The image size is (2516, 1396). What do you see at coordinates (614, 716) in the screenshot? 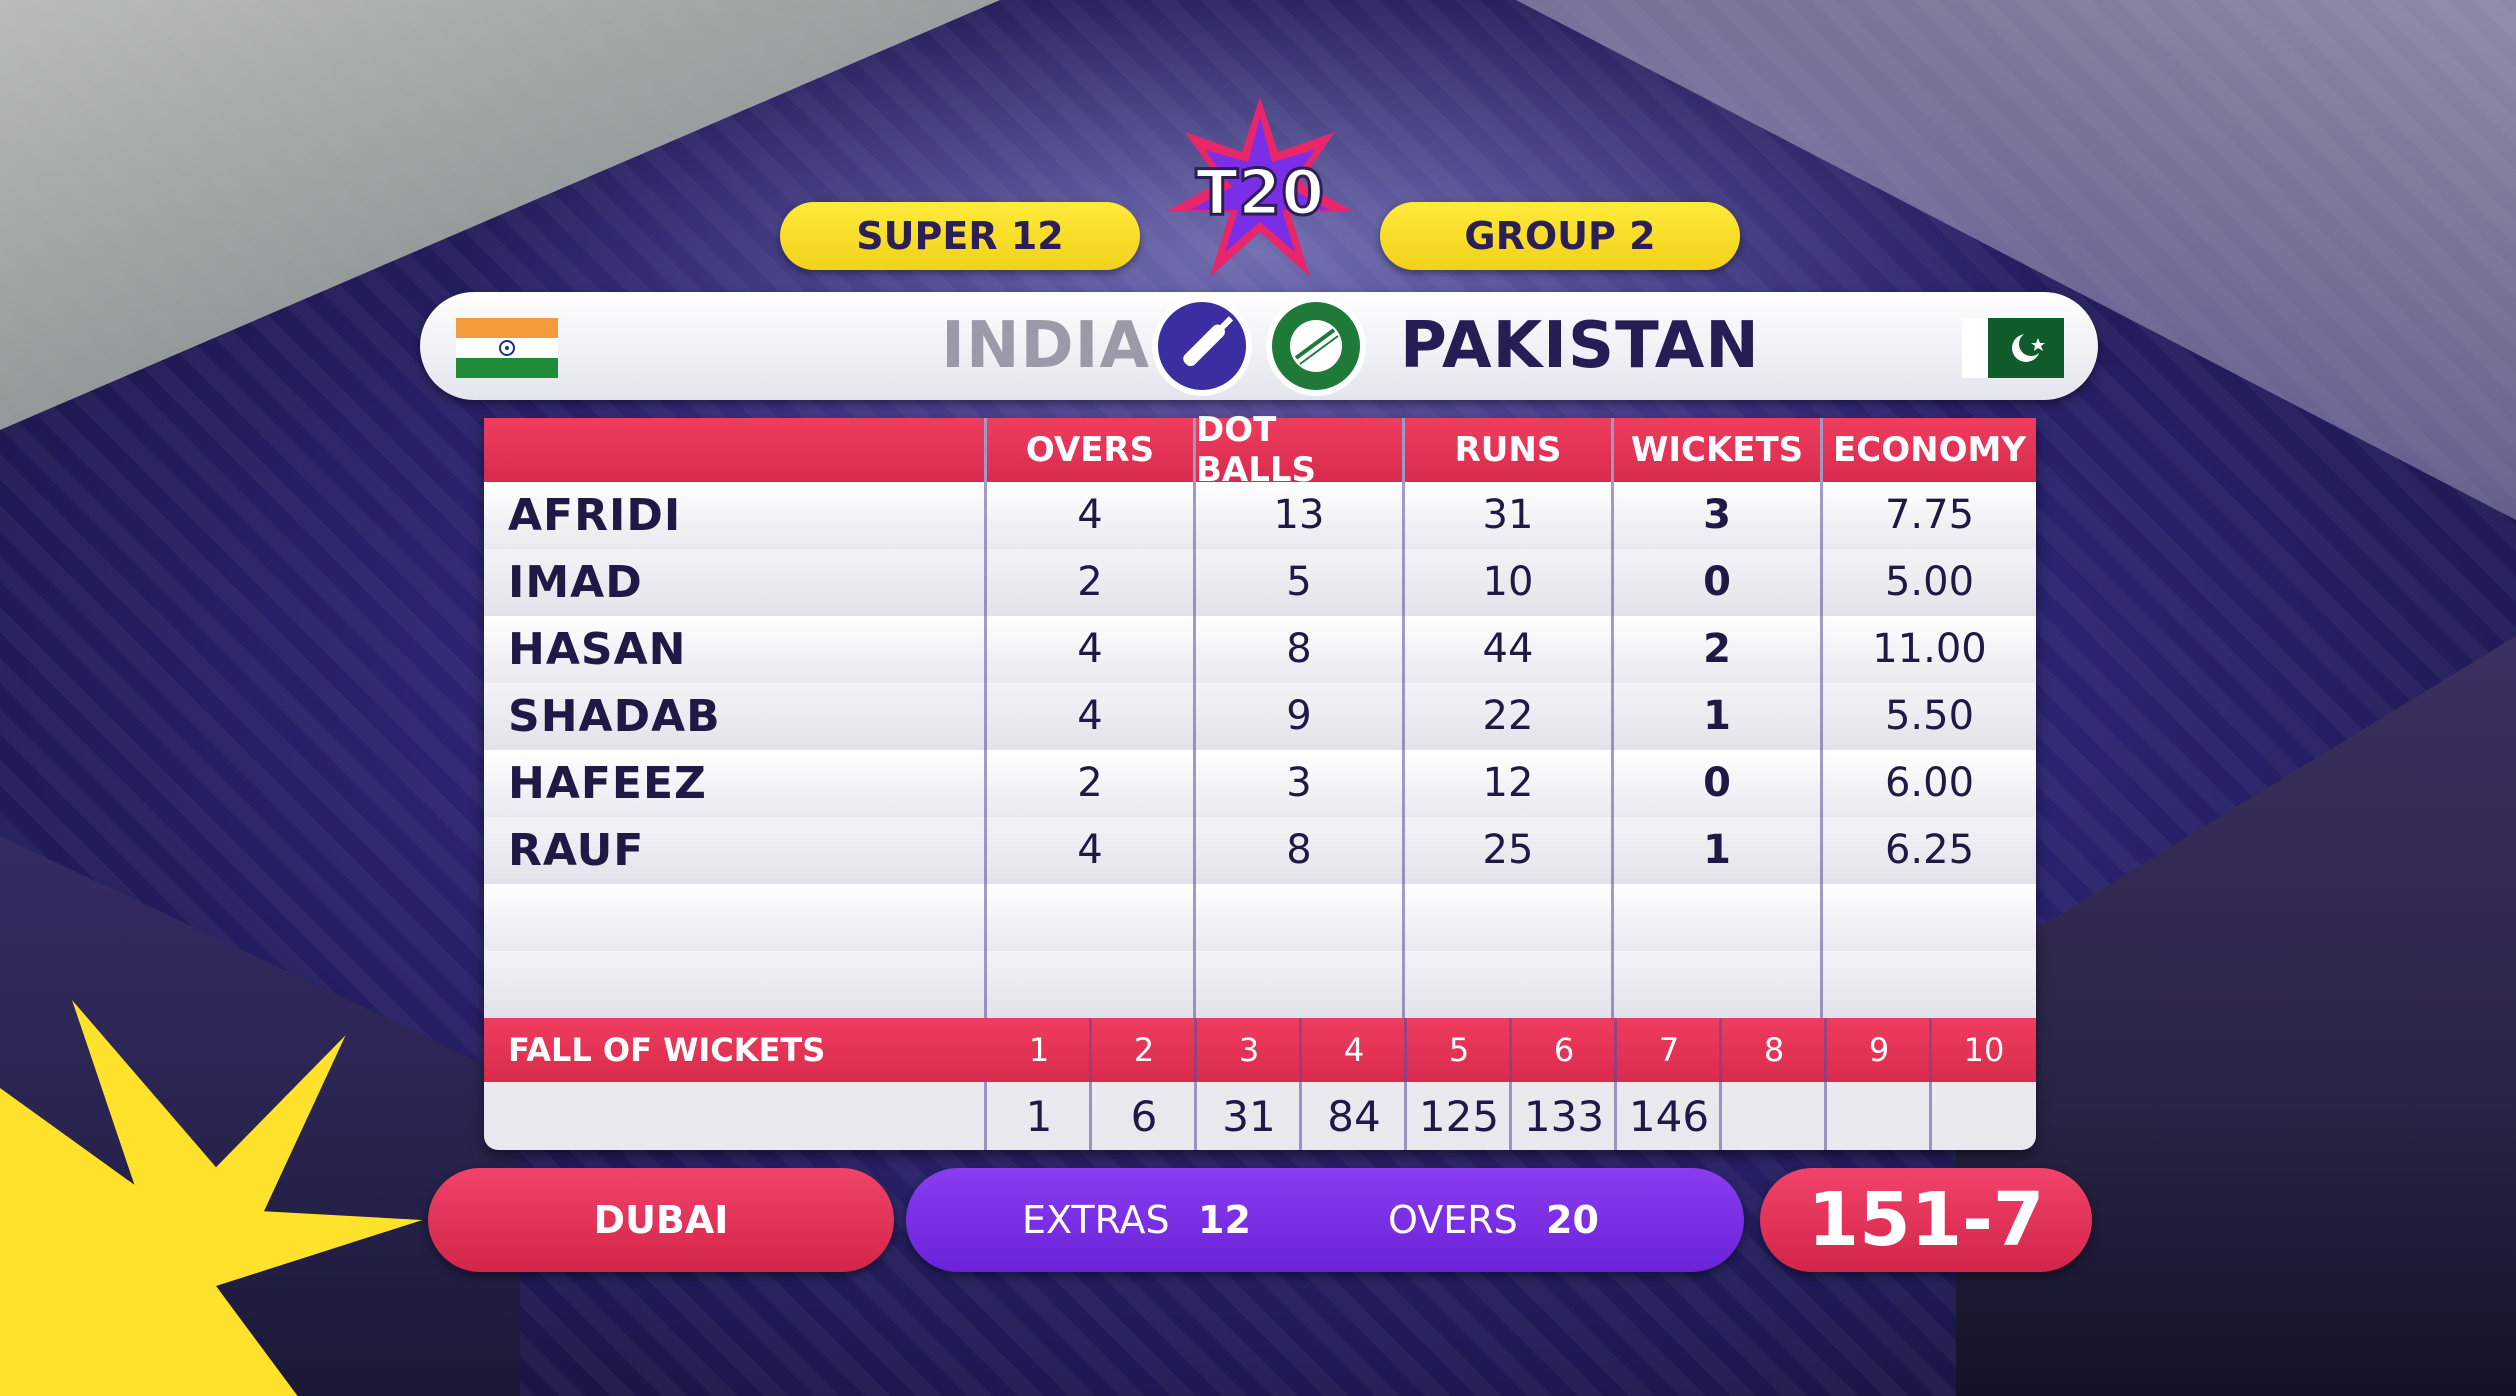
I see `bowler-name: SHADAB` at bounding box center [614, 716].